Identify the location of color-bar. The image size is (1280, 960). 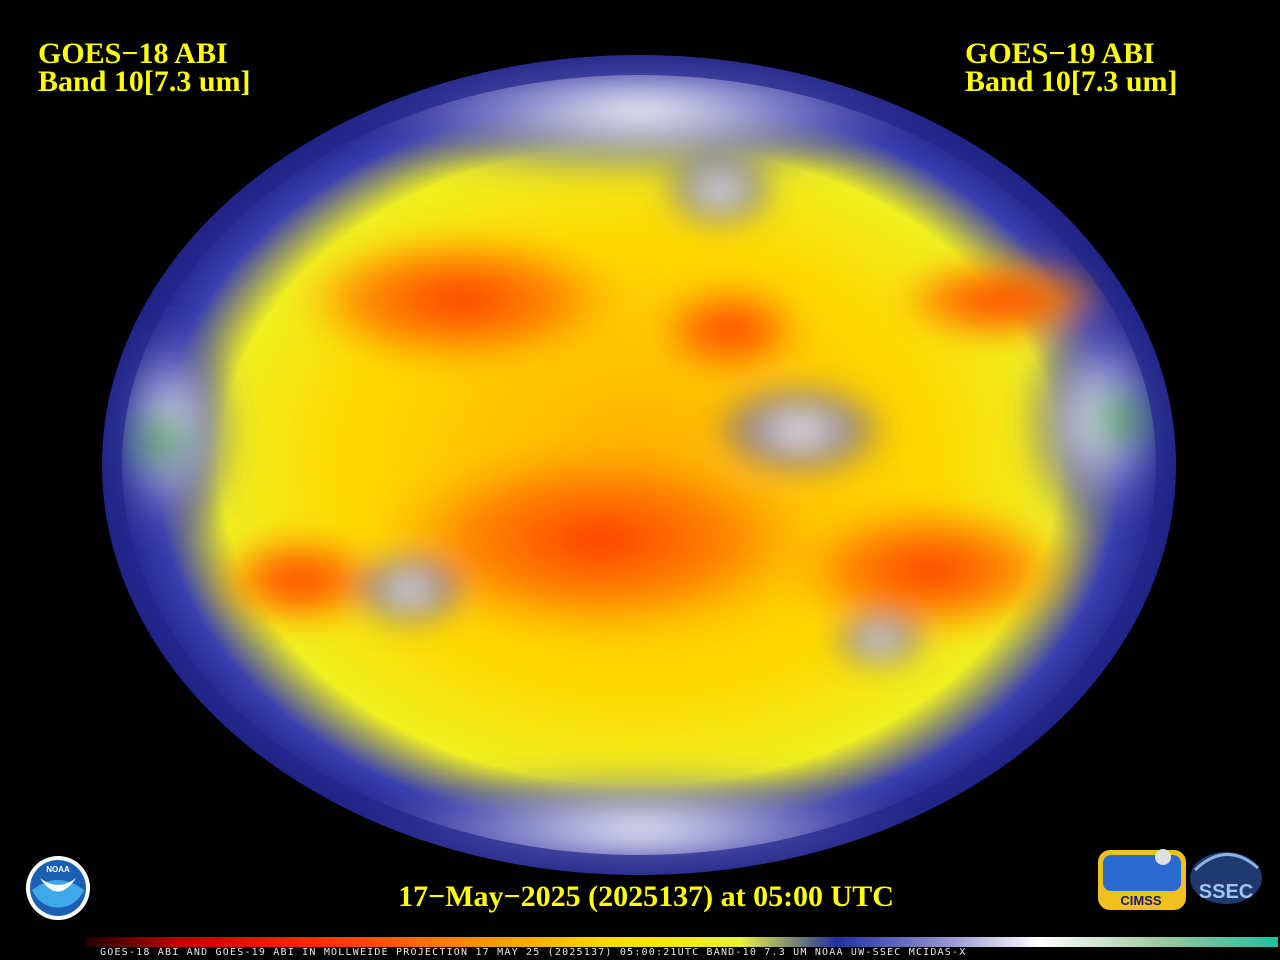
(681, 942).